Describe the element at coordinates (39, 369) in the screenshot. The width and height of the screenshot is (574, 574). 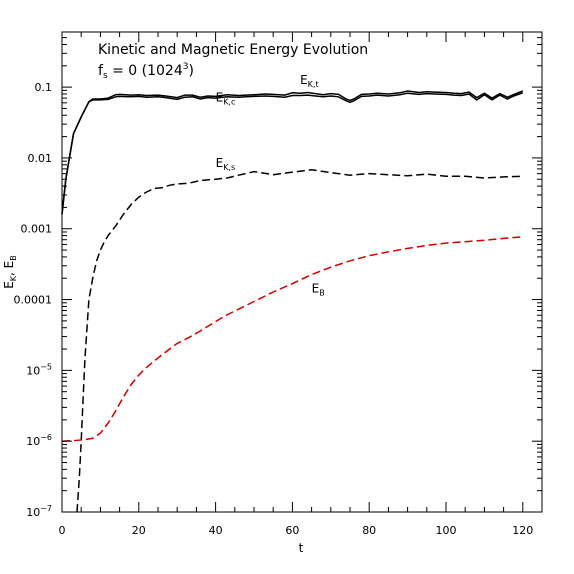
I see `y-tick-label: 10⁻⁵` at that location.